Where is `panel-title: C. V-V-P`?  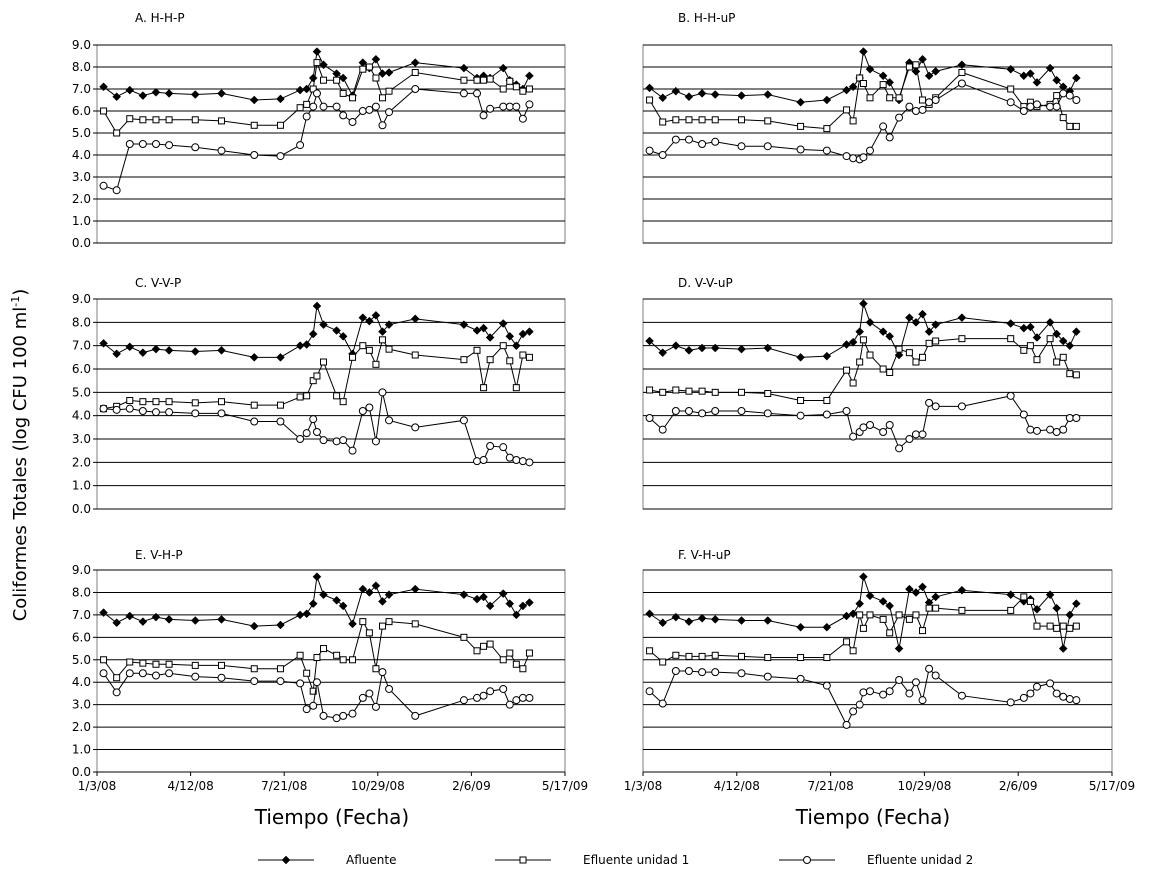 panel-title: C. V-V-P is located at coordinates (158, 283).